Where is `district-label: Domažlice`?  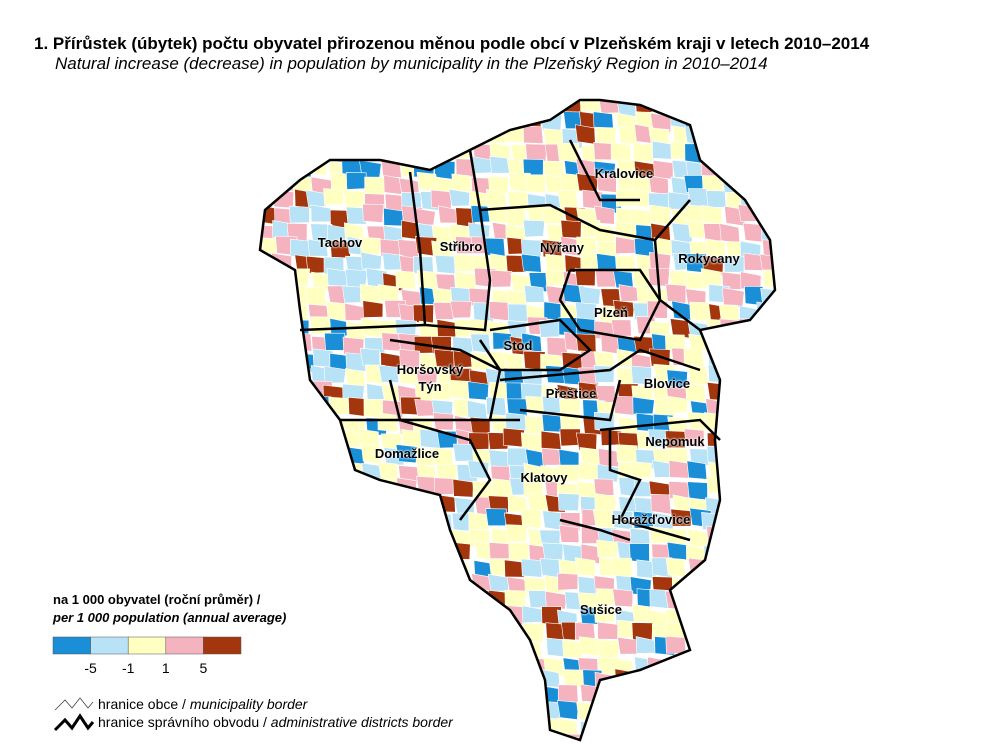 district-label: Domažlice is located at coordinates (407, 453).